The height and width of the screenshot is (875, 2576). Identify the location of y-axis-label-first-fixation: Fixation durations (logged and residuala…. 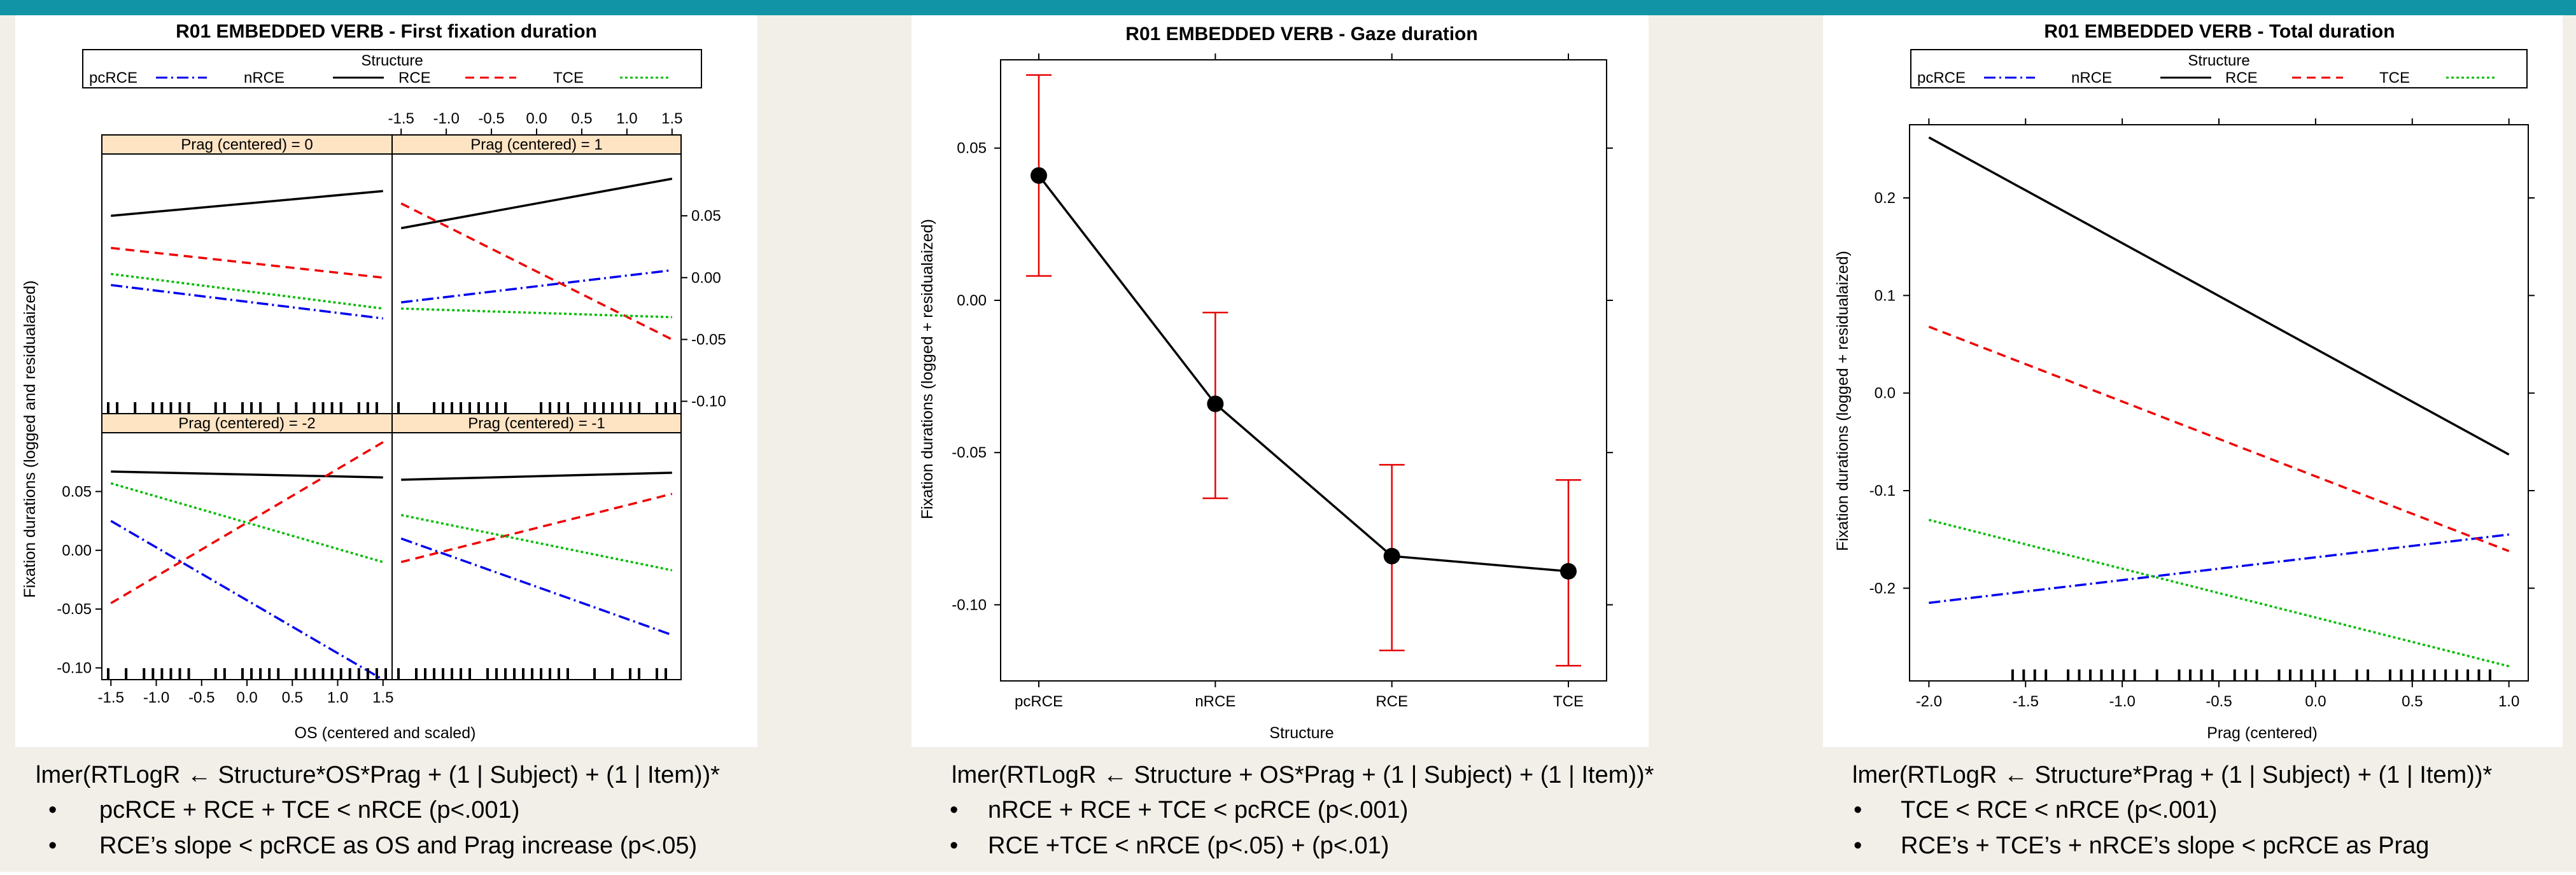
(30, 439).